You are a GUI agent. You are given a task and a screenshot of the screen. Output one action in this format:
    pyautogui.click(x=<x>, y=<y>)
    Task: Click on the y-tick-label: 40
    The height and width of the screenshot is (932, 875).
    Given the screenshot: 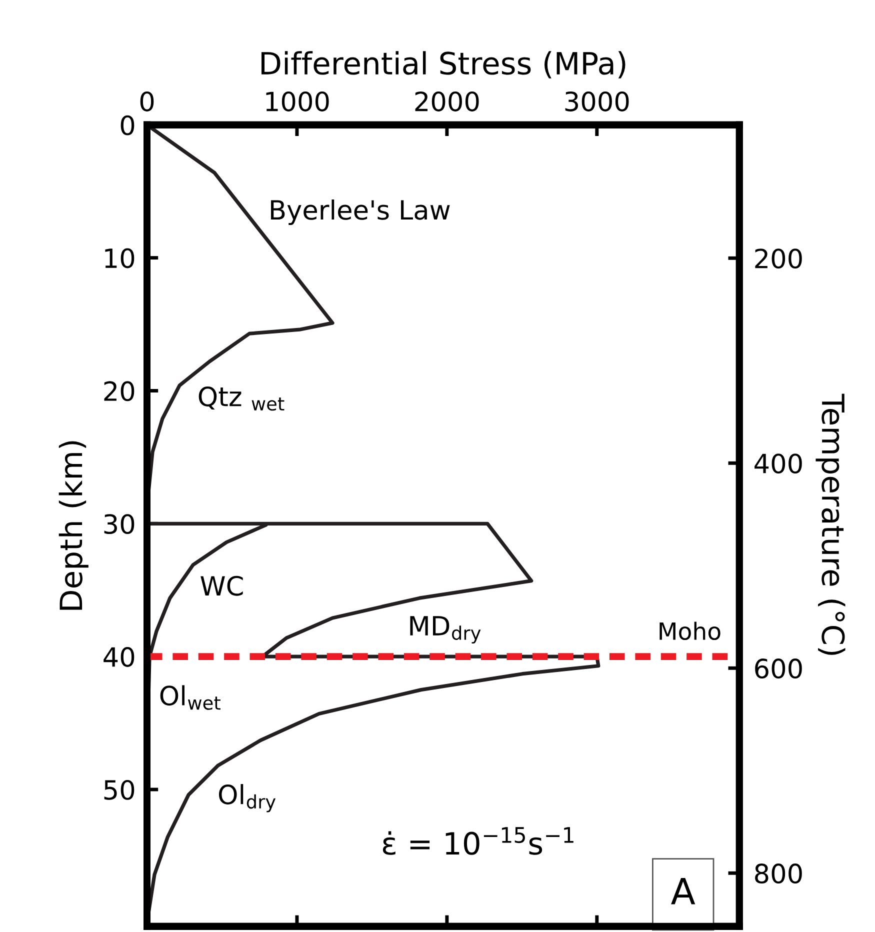 What is the action you would take?
    pyautogui.click(x=119, y=657)
    